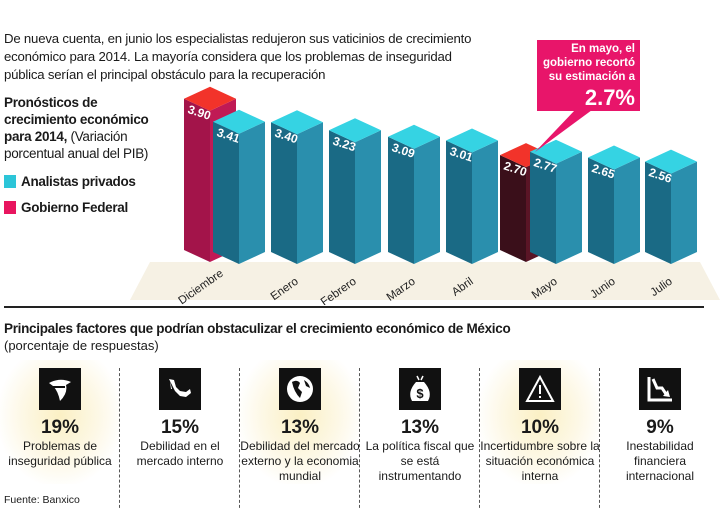 The image size is (720, 509). I want to click on factors-subtitle: (porcentaje de respuestas), so click(81, 345).